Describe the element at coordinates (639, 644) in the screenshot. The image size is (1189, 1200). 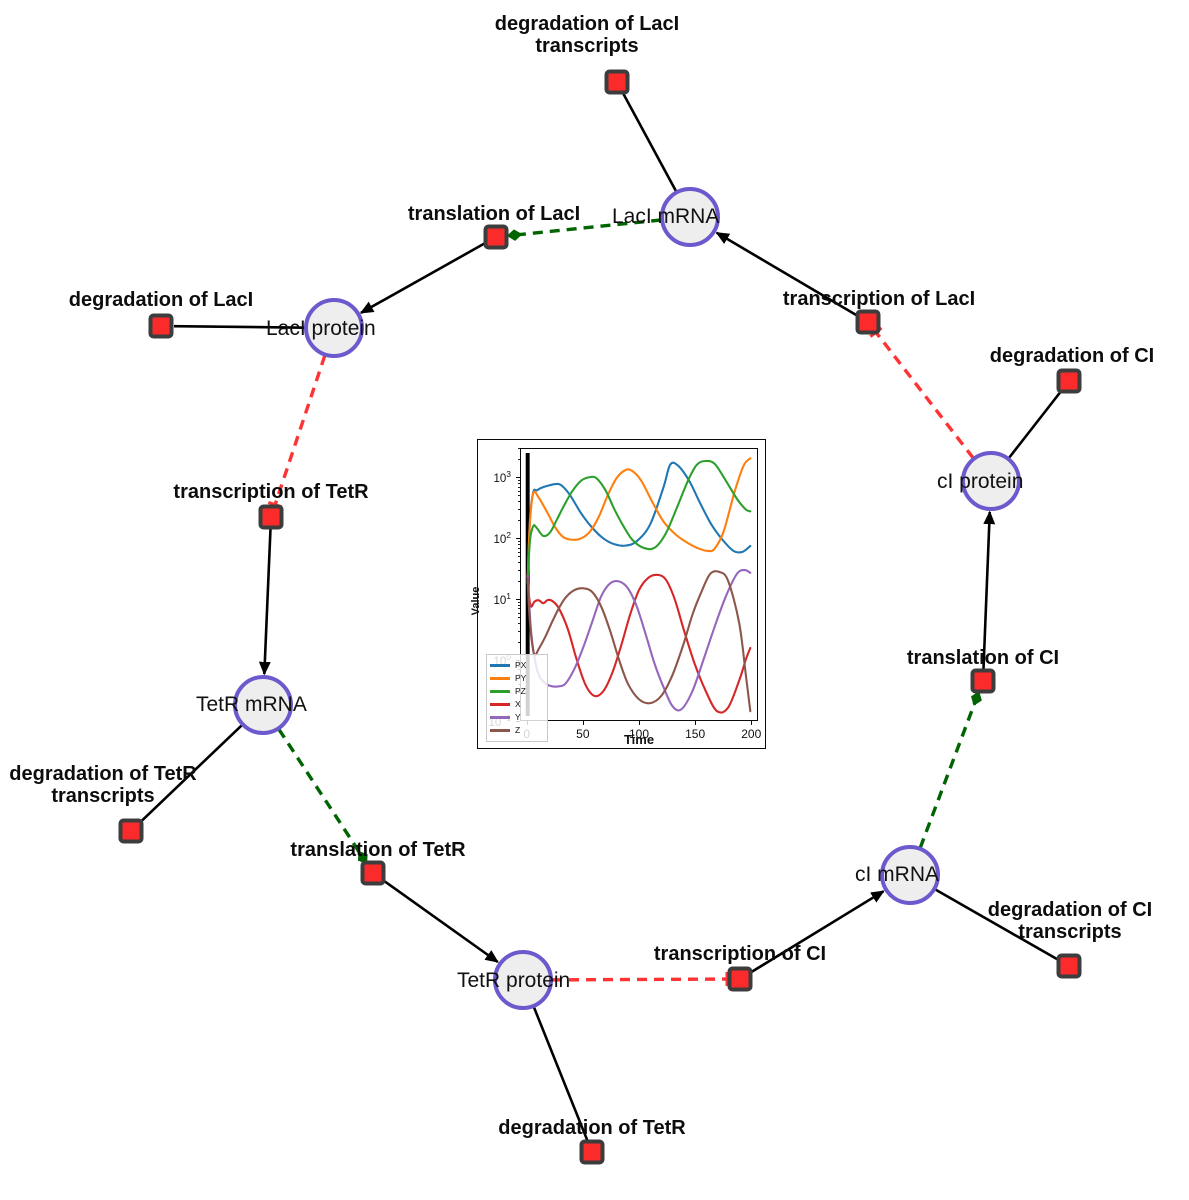
I see `chart-series-X` at that location.